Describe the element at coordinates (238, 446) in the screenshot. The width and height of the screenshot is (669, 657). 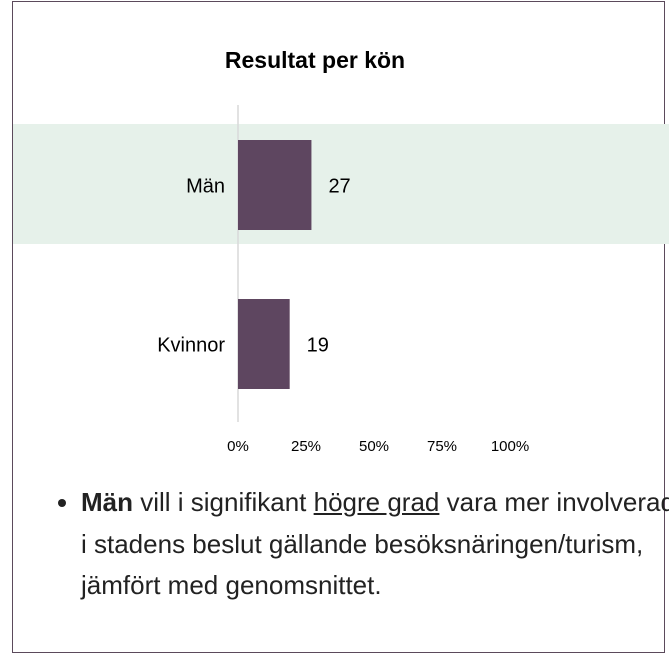
I see `x-tick-label: 0%` at that location.